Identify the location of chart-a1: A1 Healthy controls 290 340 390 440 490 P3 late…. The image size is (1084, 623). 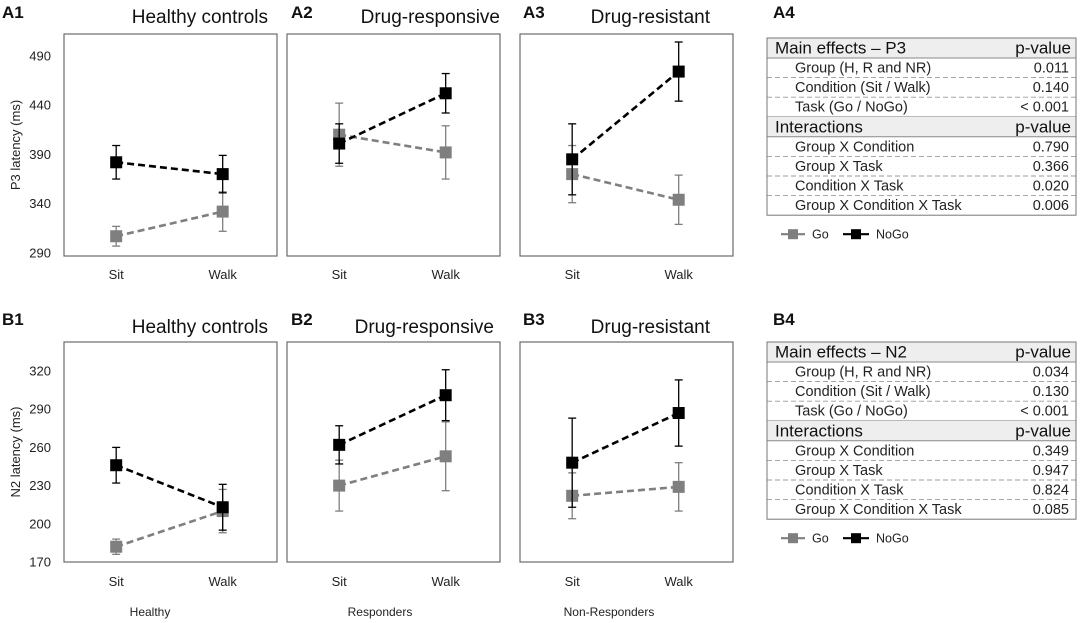
(140, 142).